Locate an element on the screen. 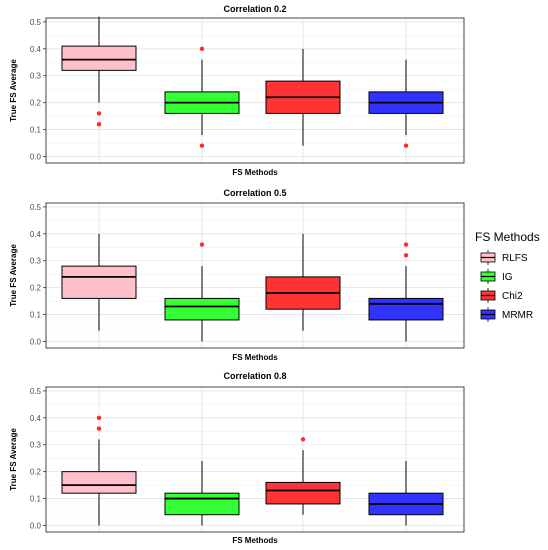  legend-label: RLFS is located at coordinates (515, 258).